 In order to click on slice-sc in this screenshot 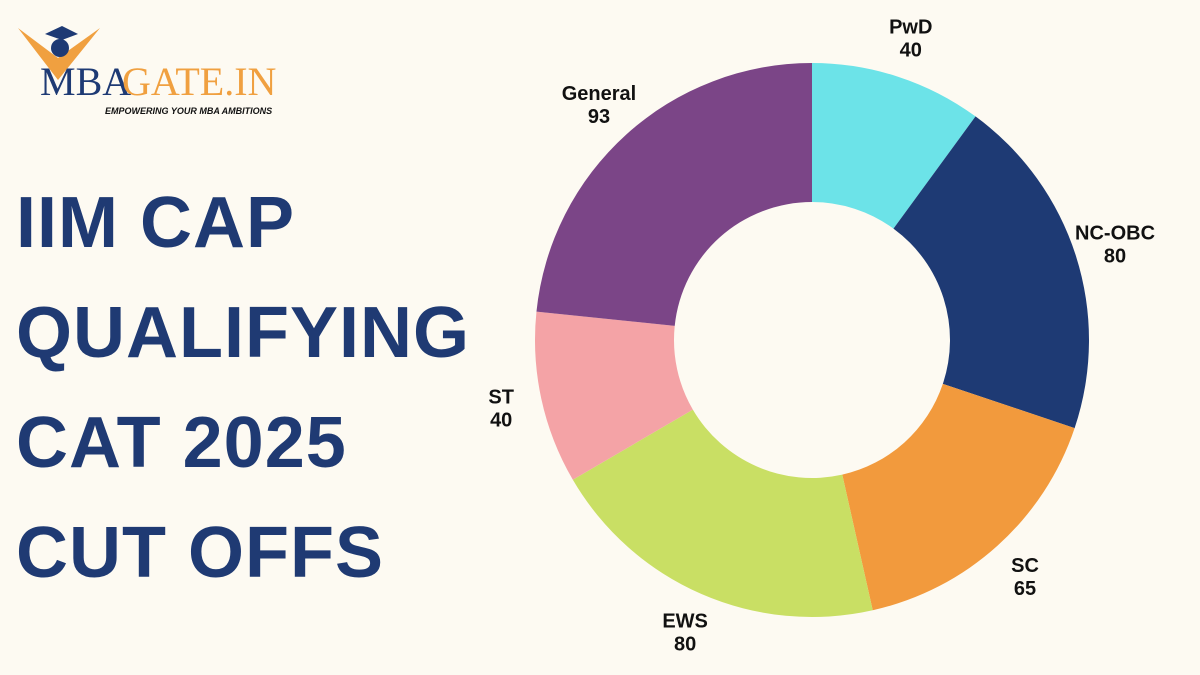, I will do `click(958, 497)`.